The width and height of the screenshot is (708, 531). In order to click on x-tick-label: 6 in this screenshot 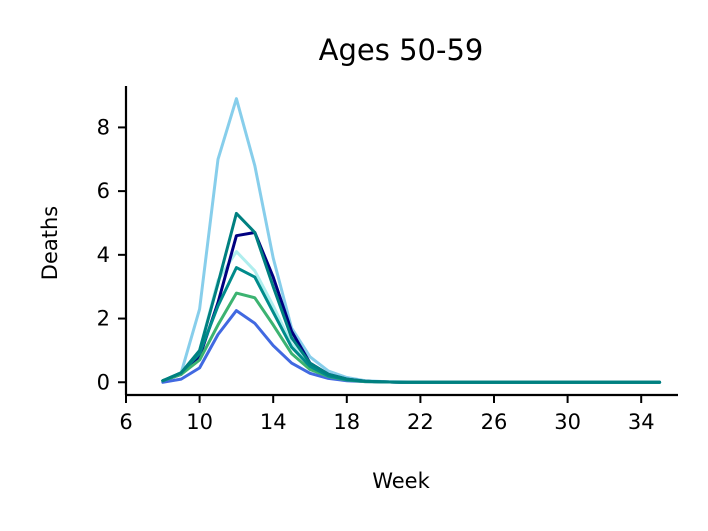, I will do `click(125, 422)`.